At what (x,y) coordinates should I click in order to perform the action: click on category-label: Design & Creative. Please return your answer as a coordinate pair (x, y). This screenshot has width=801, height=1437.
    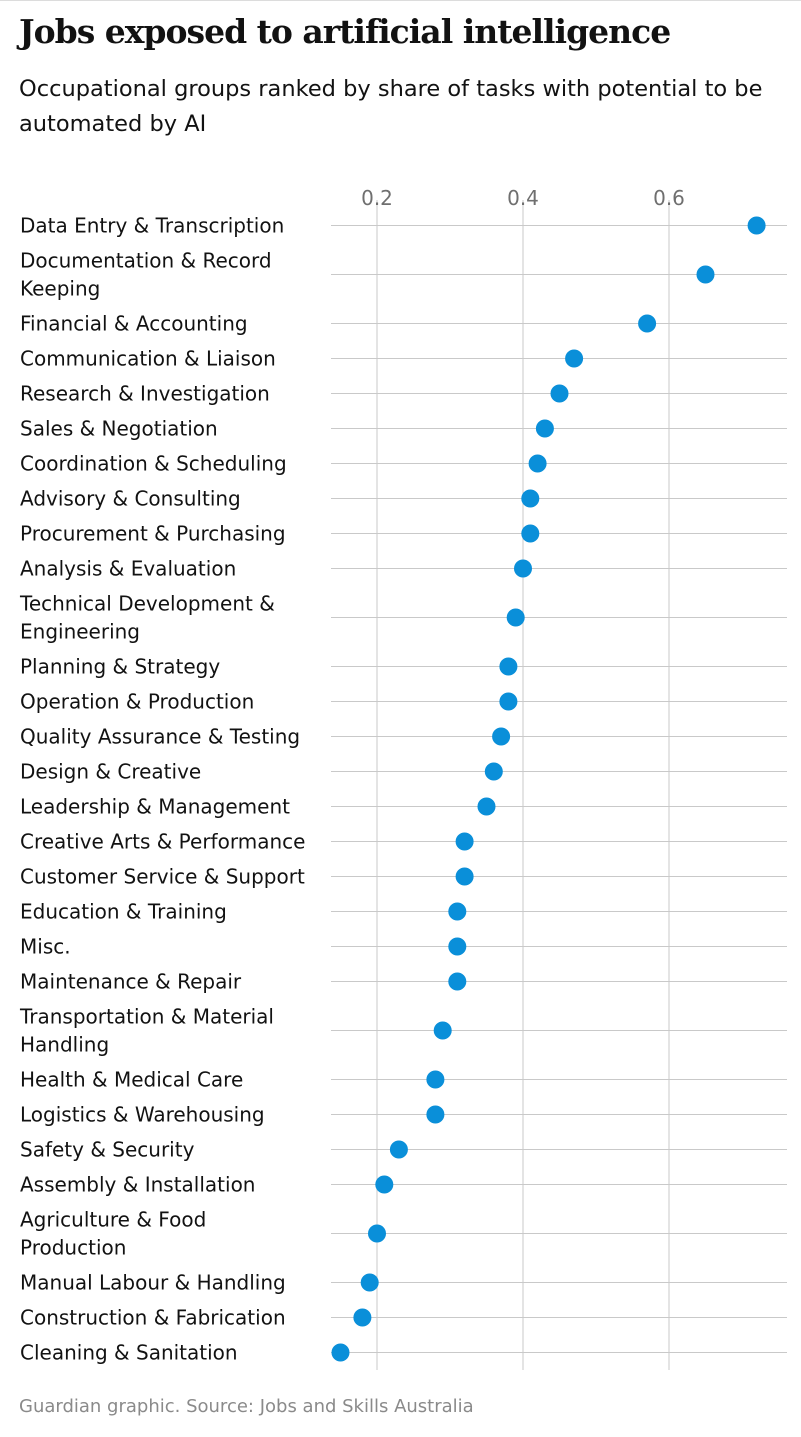
    Looking at the image, I should click on (110, 772).